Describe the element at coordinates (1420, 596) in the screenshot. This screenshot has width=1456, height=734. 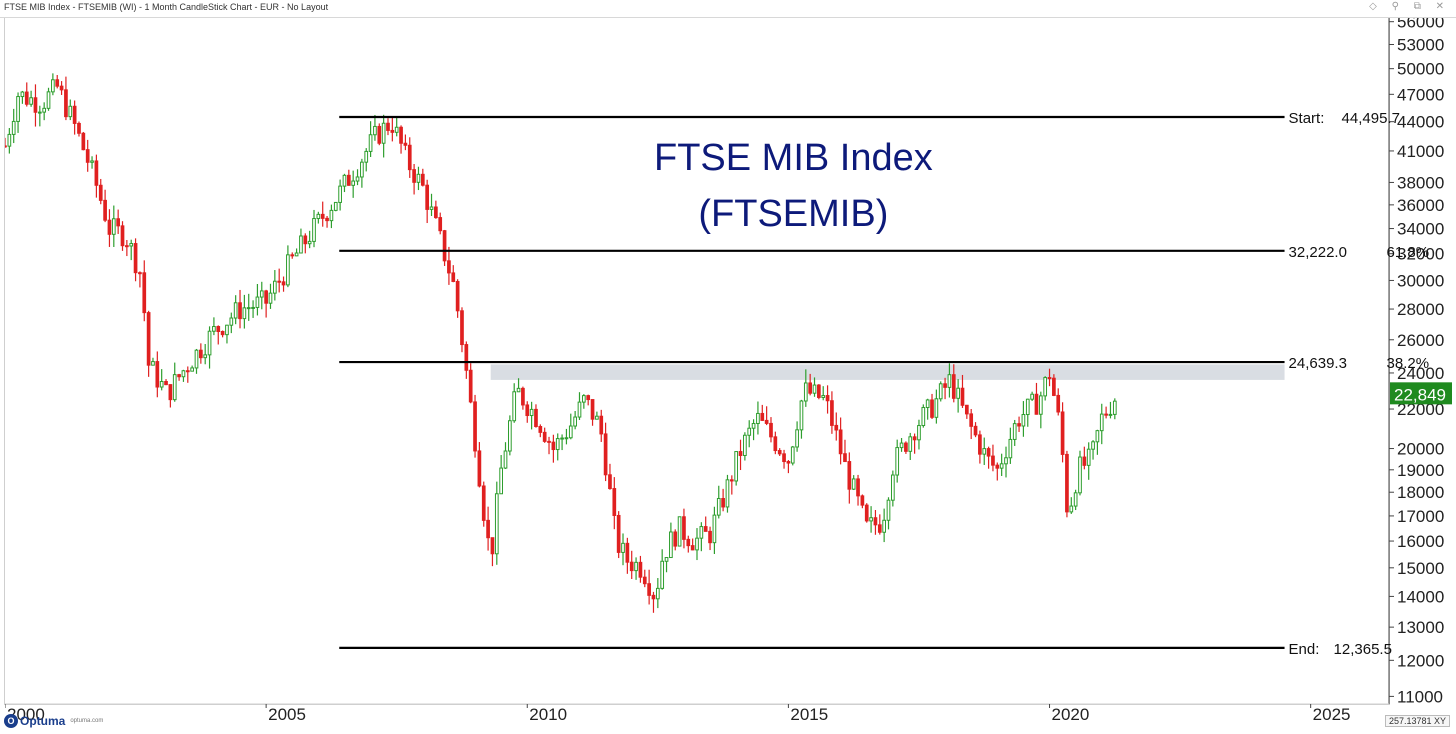
I see `y-tick-label: 14000` at that location.